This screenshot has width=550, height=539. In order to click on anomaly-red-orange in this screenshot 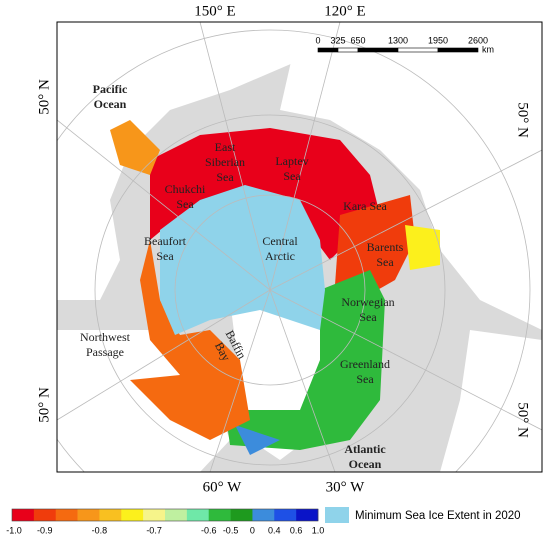, I will do `click(375, 247)`.